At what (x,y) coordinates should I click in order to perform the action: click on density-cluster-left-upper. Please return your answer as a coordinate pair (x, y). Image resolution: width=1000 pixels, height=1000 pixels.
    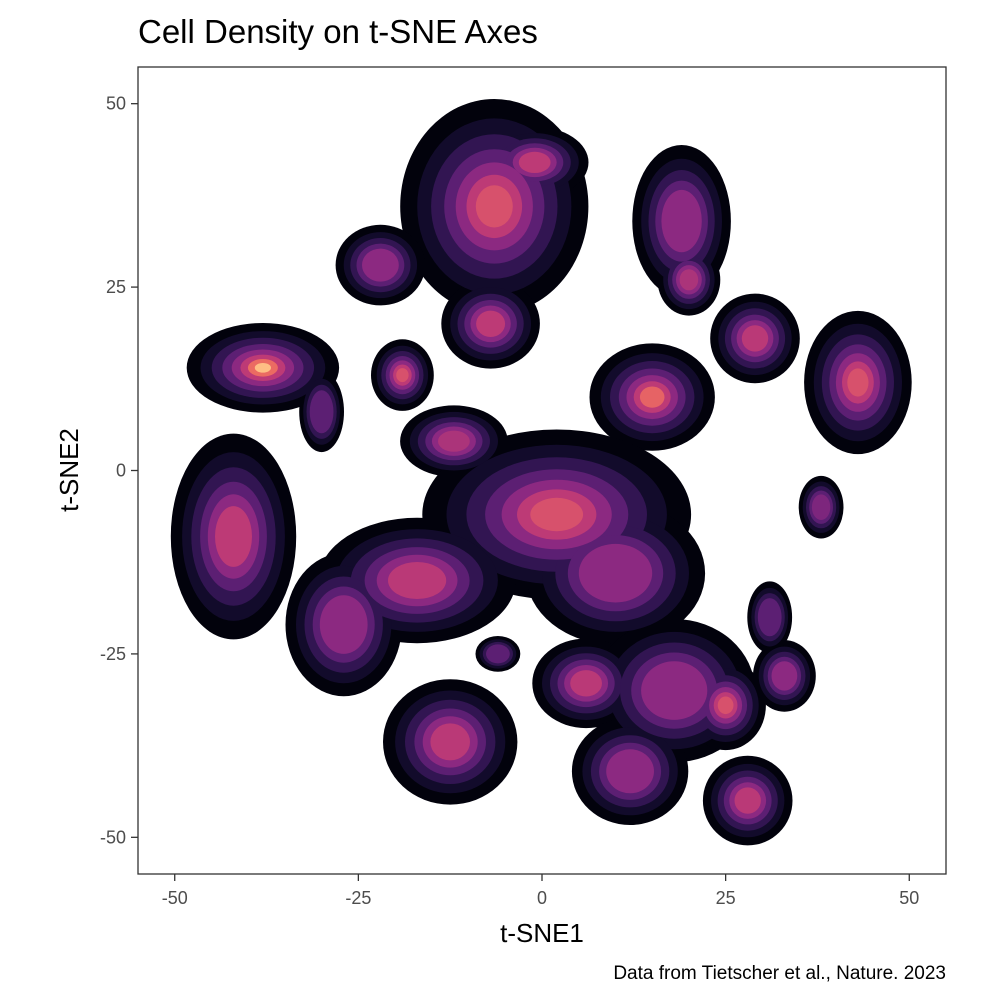
    Looking at the image, I should click on (380, 265).